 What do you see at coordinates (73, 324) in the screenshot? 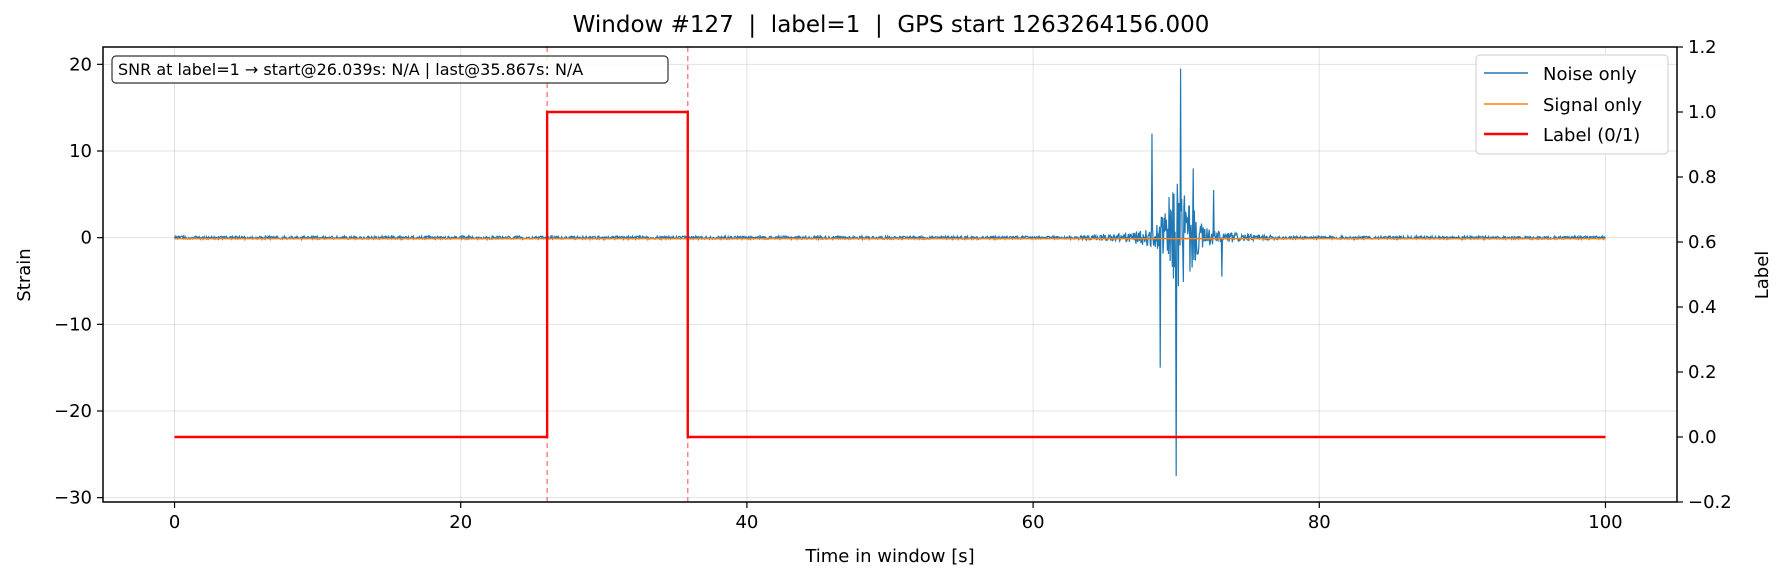
I see `y-tick-label: −10` at bounding box center [73, 324].